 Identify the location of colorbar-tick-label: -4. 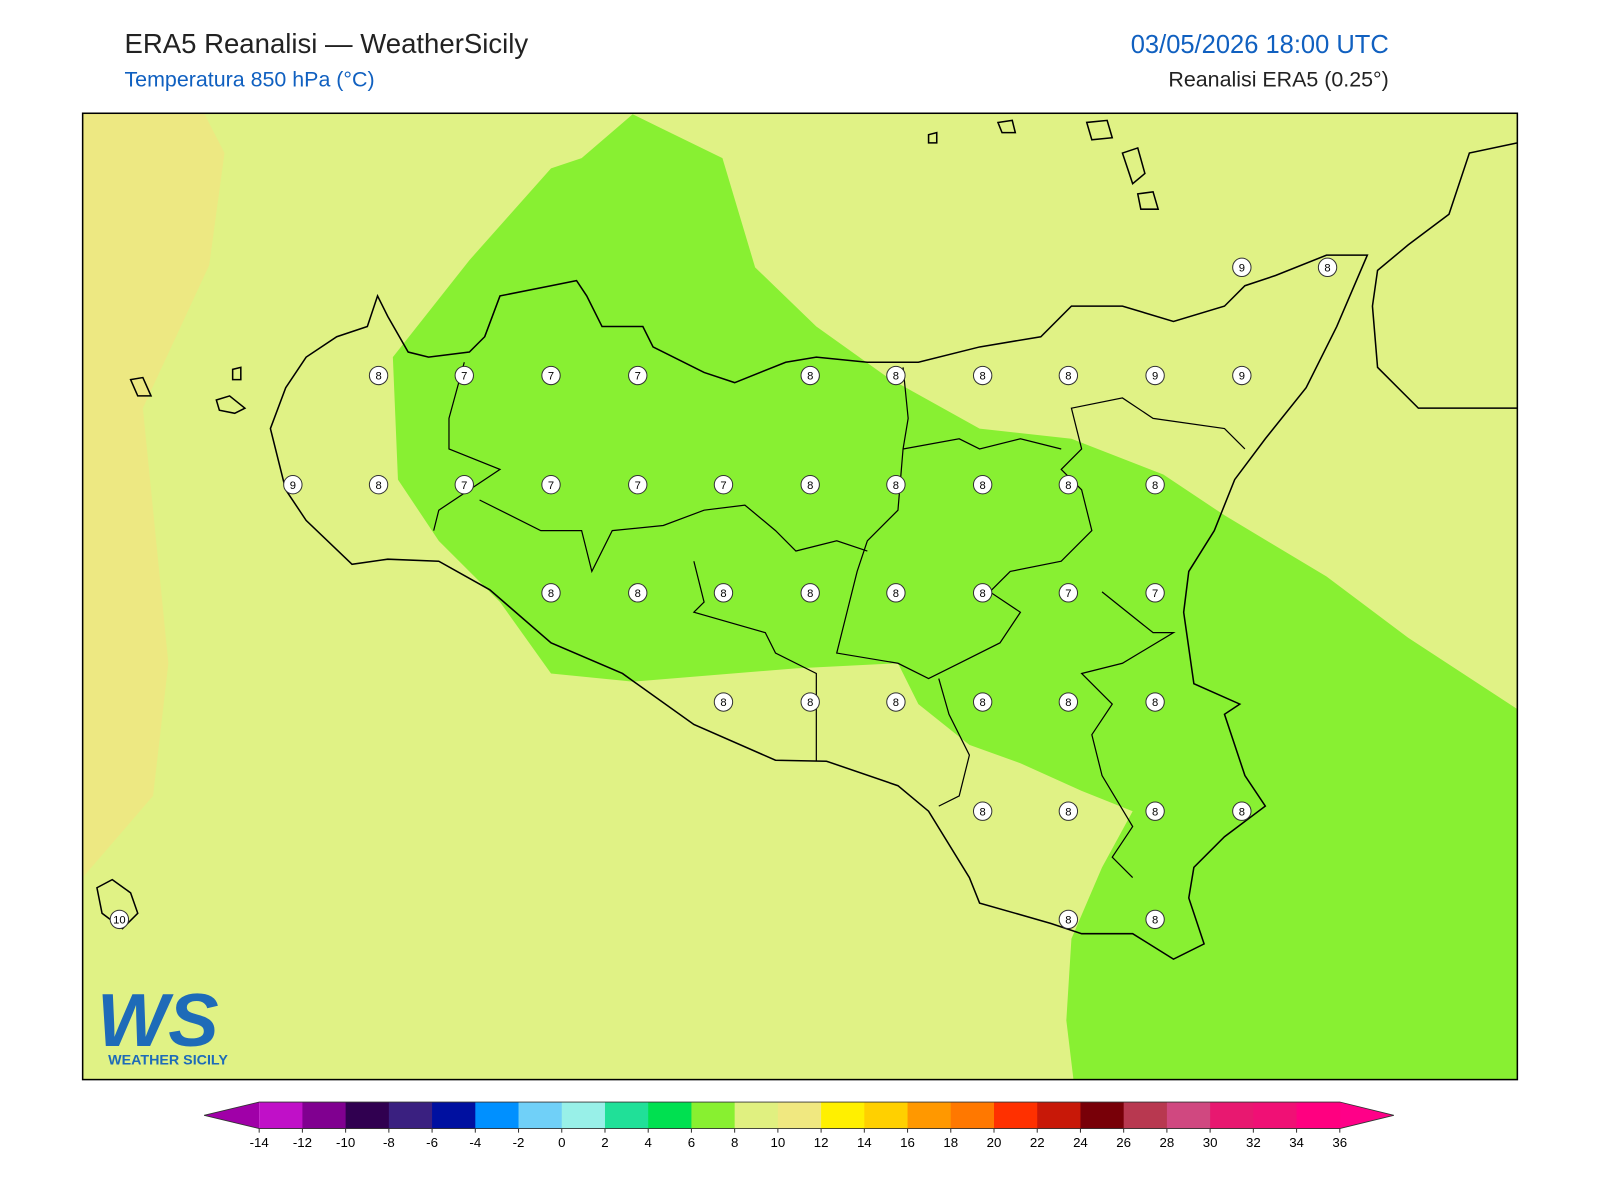
(475, 1142).